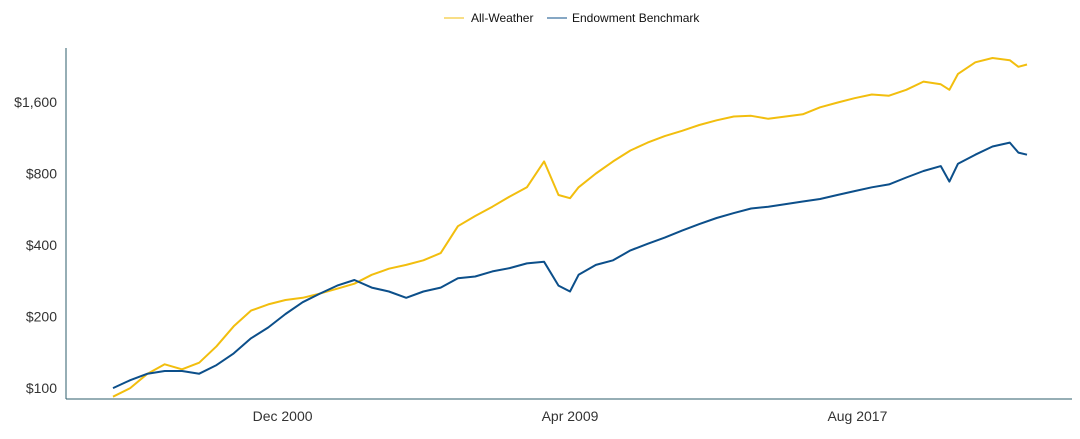  What do you see at coordinates (41, 317) in the screenshot?
I see `y-tick-label: $200` at bounding box center [41, 317].